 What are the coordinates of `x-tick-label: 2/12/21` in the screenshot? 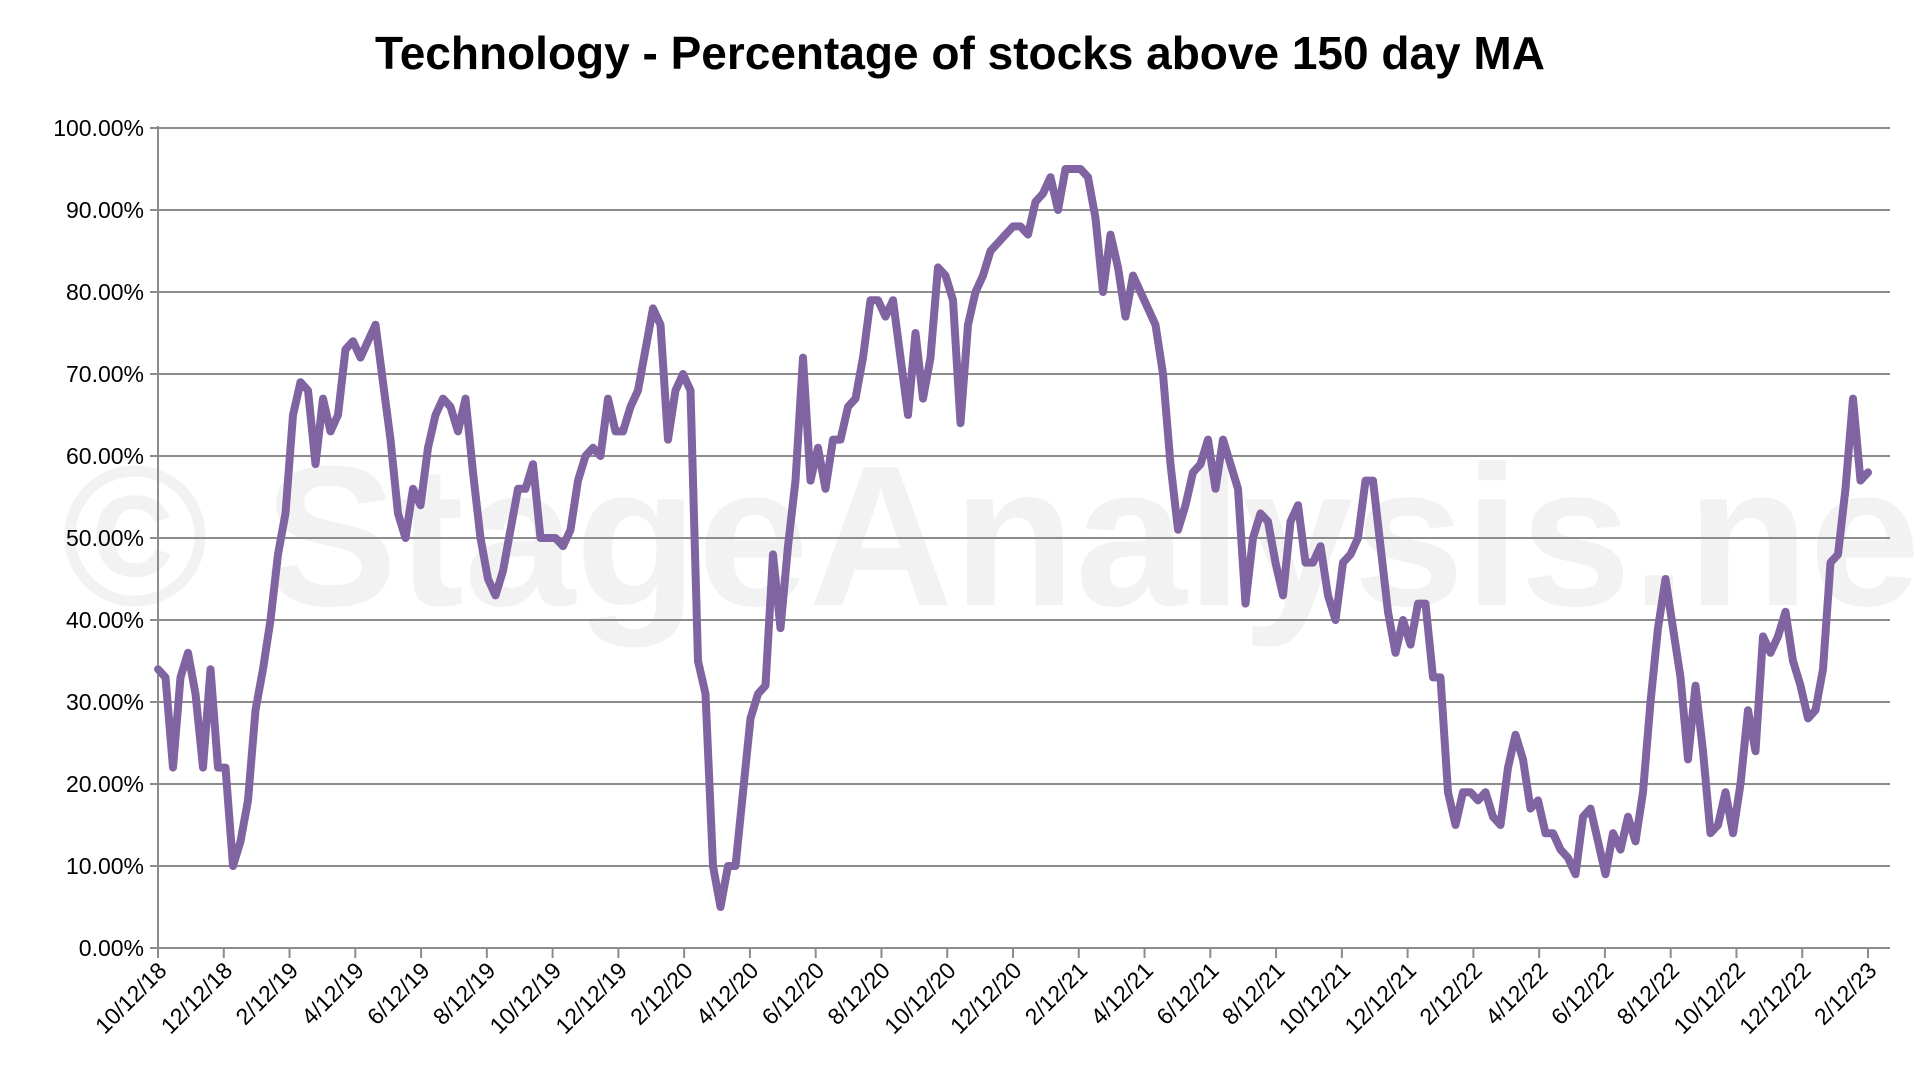 It's located at (1056, 993).